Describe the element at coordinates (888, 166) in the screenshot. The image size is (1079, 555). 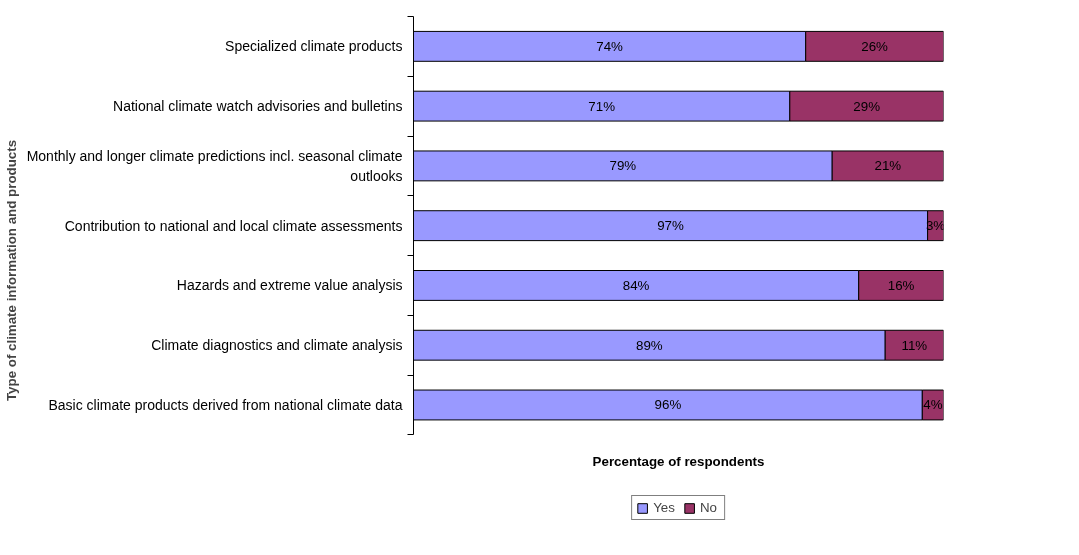
I see `data-label: 21%` at that location.